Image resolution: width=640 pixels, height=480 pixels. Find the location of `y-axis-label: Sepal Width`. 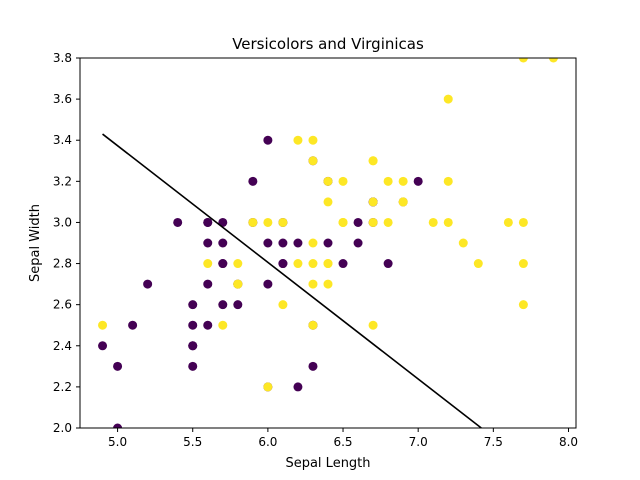

y-axis-label: Sepal Width is located at coordinates (35, 243).